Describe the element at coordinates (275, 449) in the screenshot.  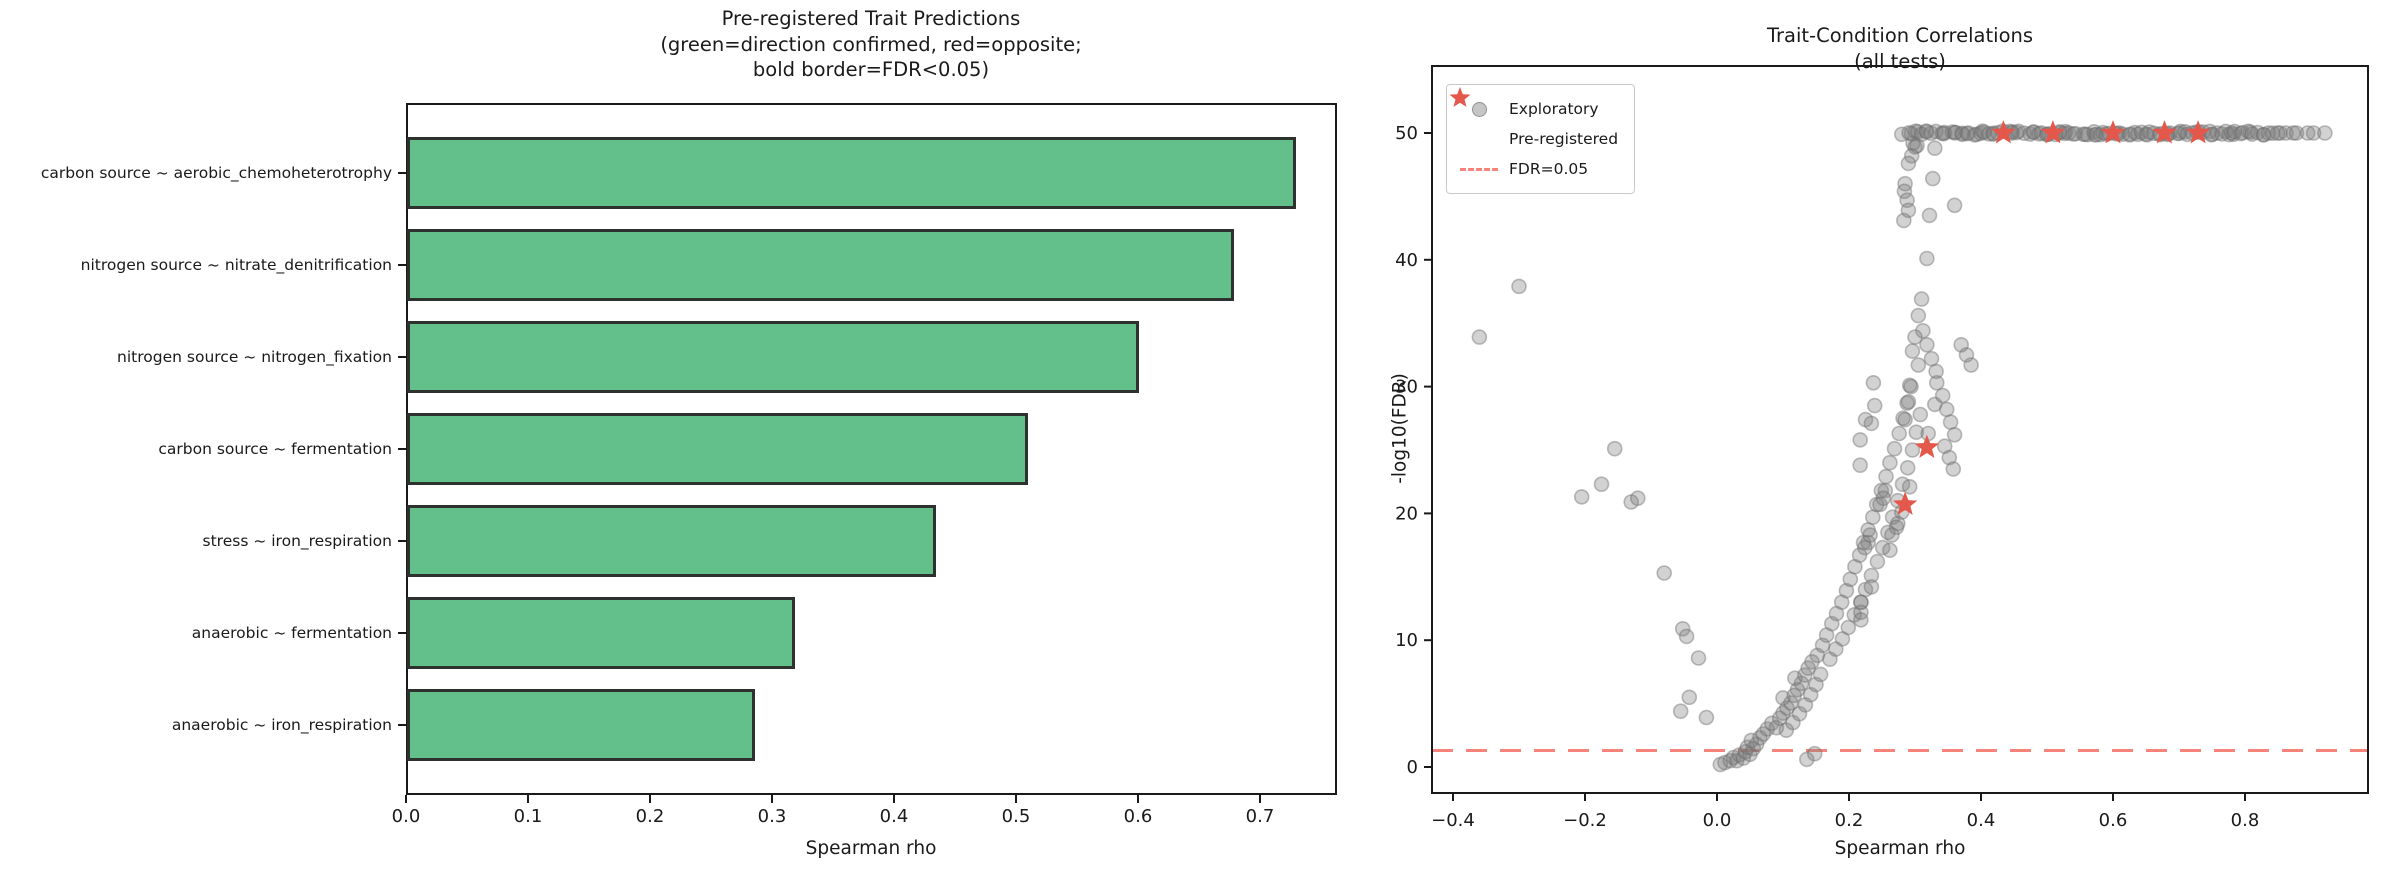
I see `bar-category-label: carbon source ~ fermentation` at that location.